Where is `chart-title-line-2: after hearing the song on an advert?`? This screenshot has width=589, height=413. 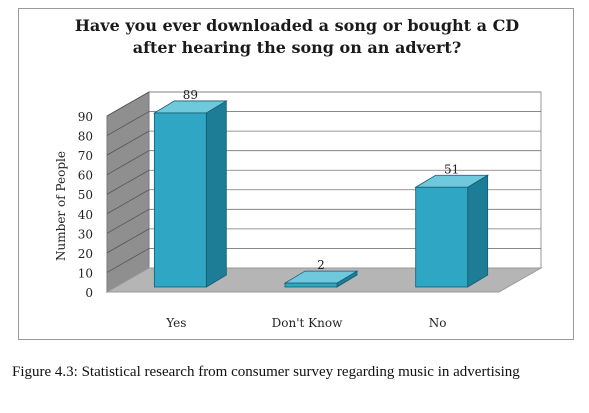 chart-title-line-2: after hearing the song on an advert? is located at coordinates (297, 47).